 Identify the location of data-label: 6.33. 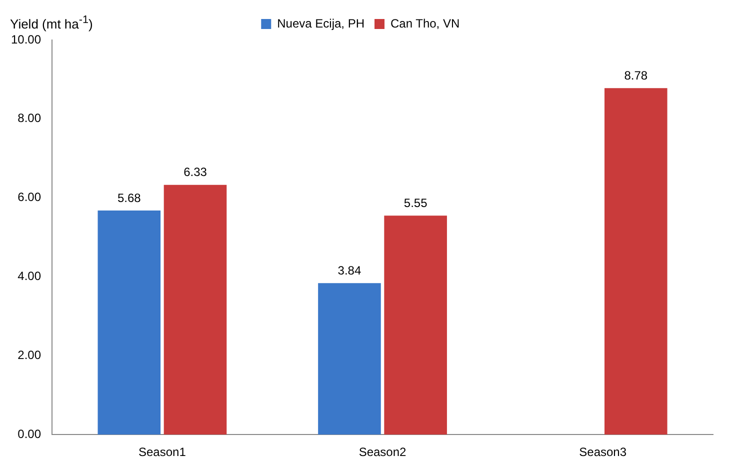
(196, 172).